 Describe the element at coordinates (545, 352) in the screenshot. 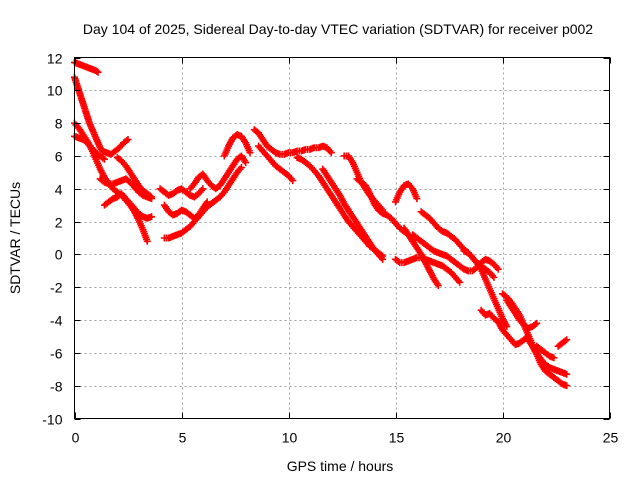

I see `series-track-ac` at that location.